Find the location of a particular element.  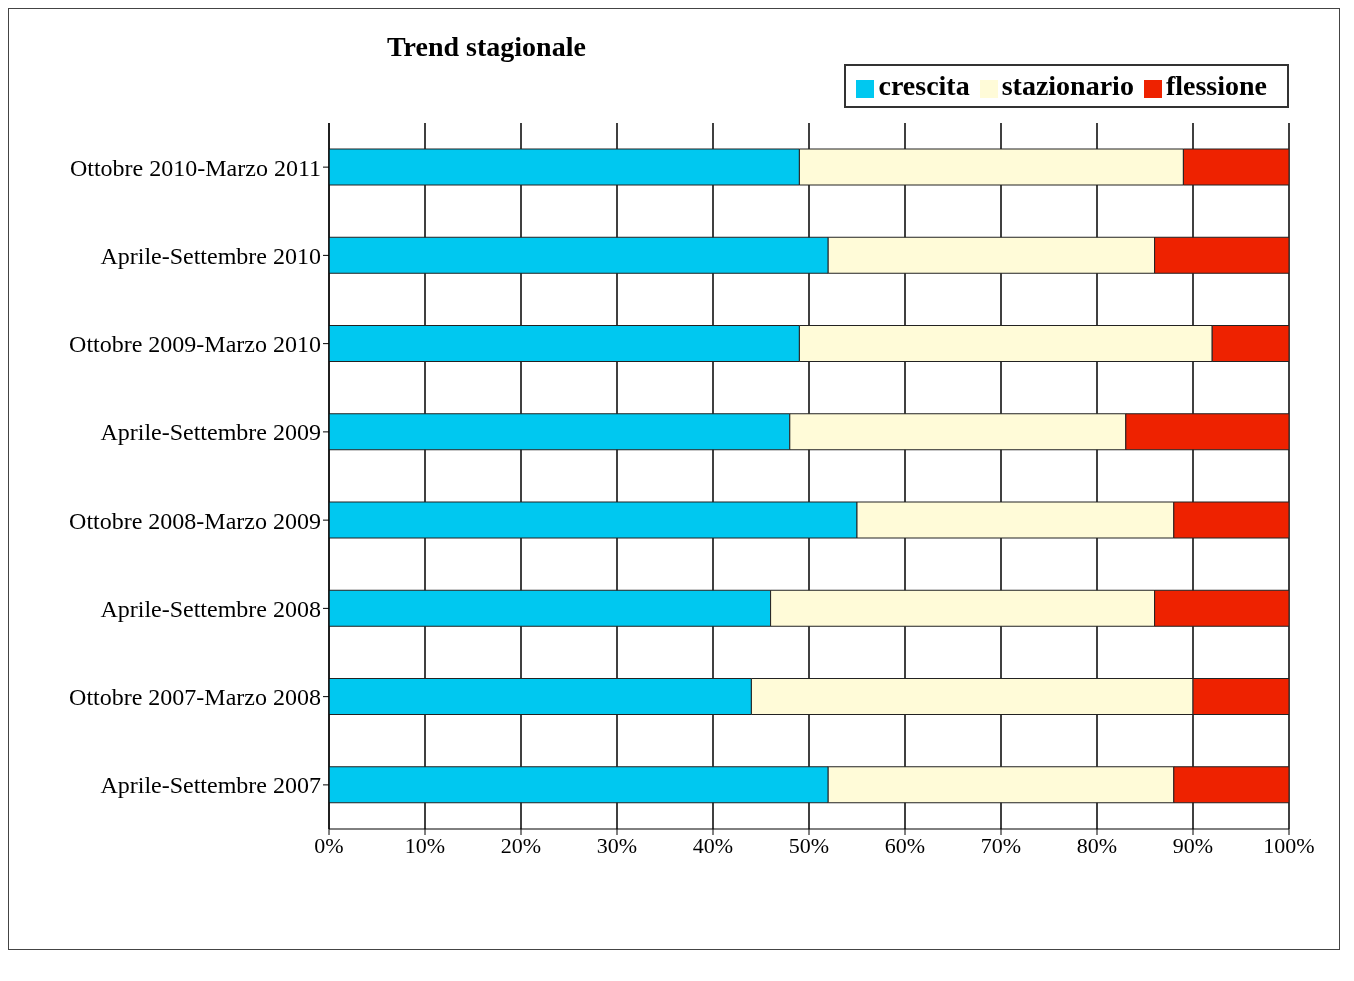

chart-title: Trend stagionale is located at coordinates (486, 47).